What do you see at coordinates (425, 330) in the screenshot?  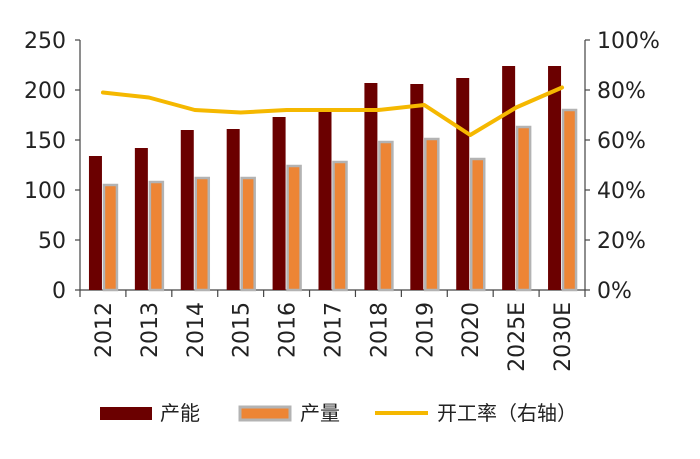 I see `x-tick-label: 2019` at bounding box center [425, 330].